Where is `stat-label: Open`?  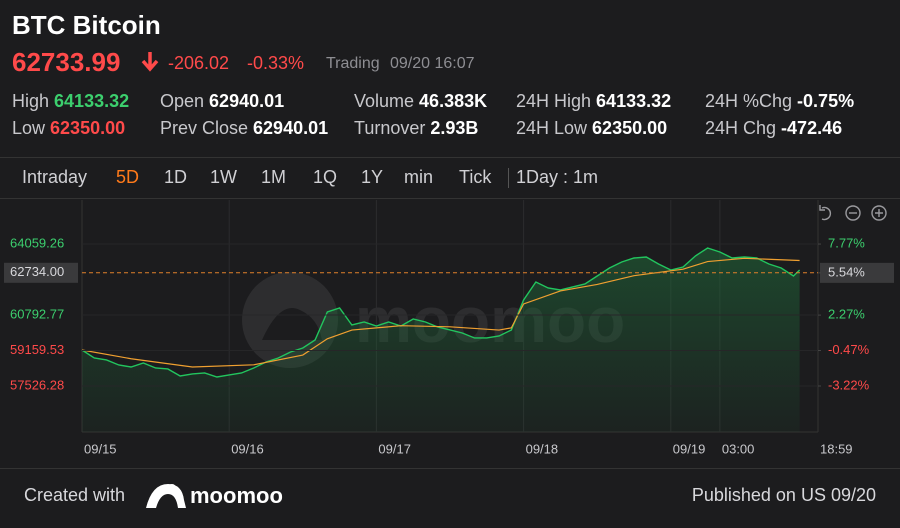
stat-label: Open is located at coordinates (182, 101).